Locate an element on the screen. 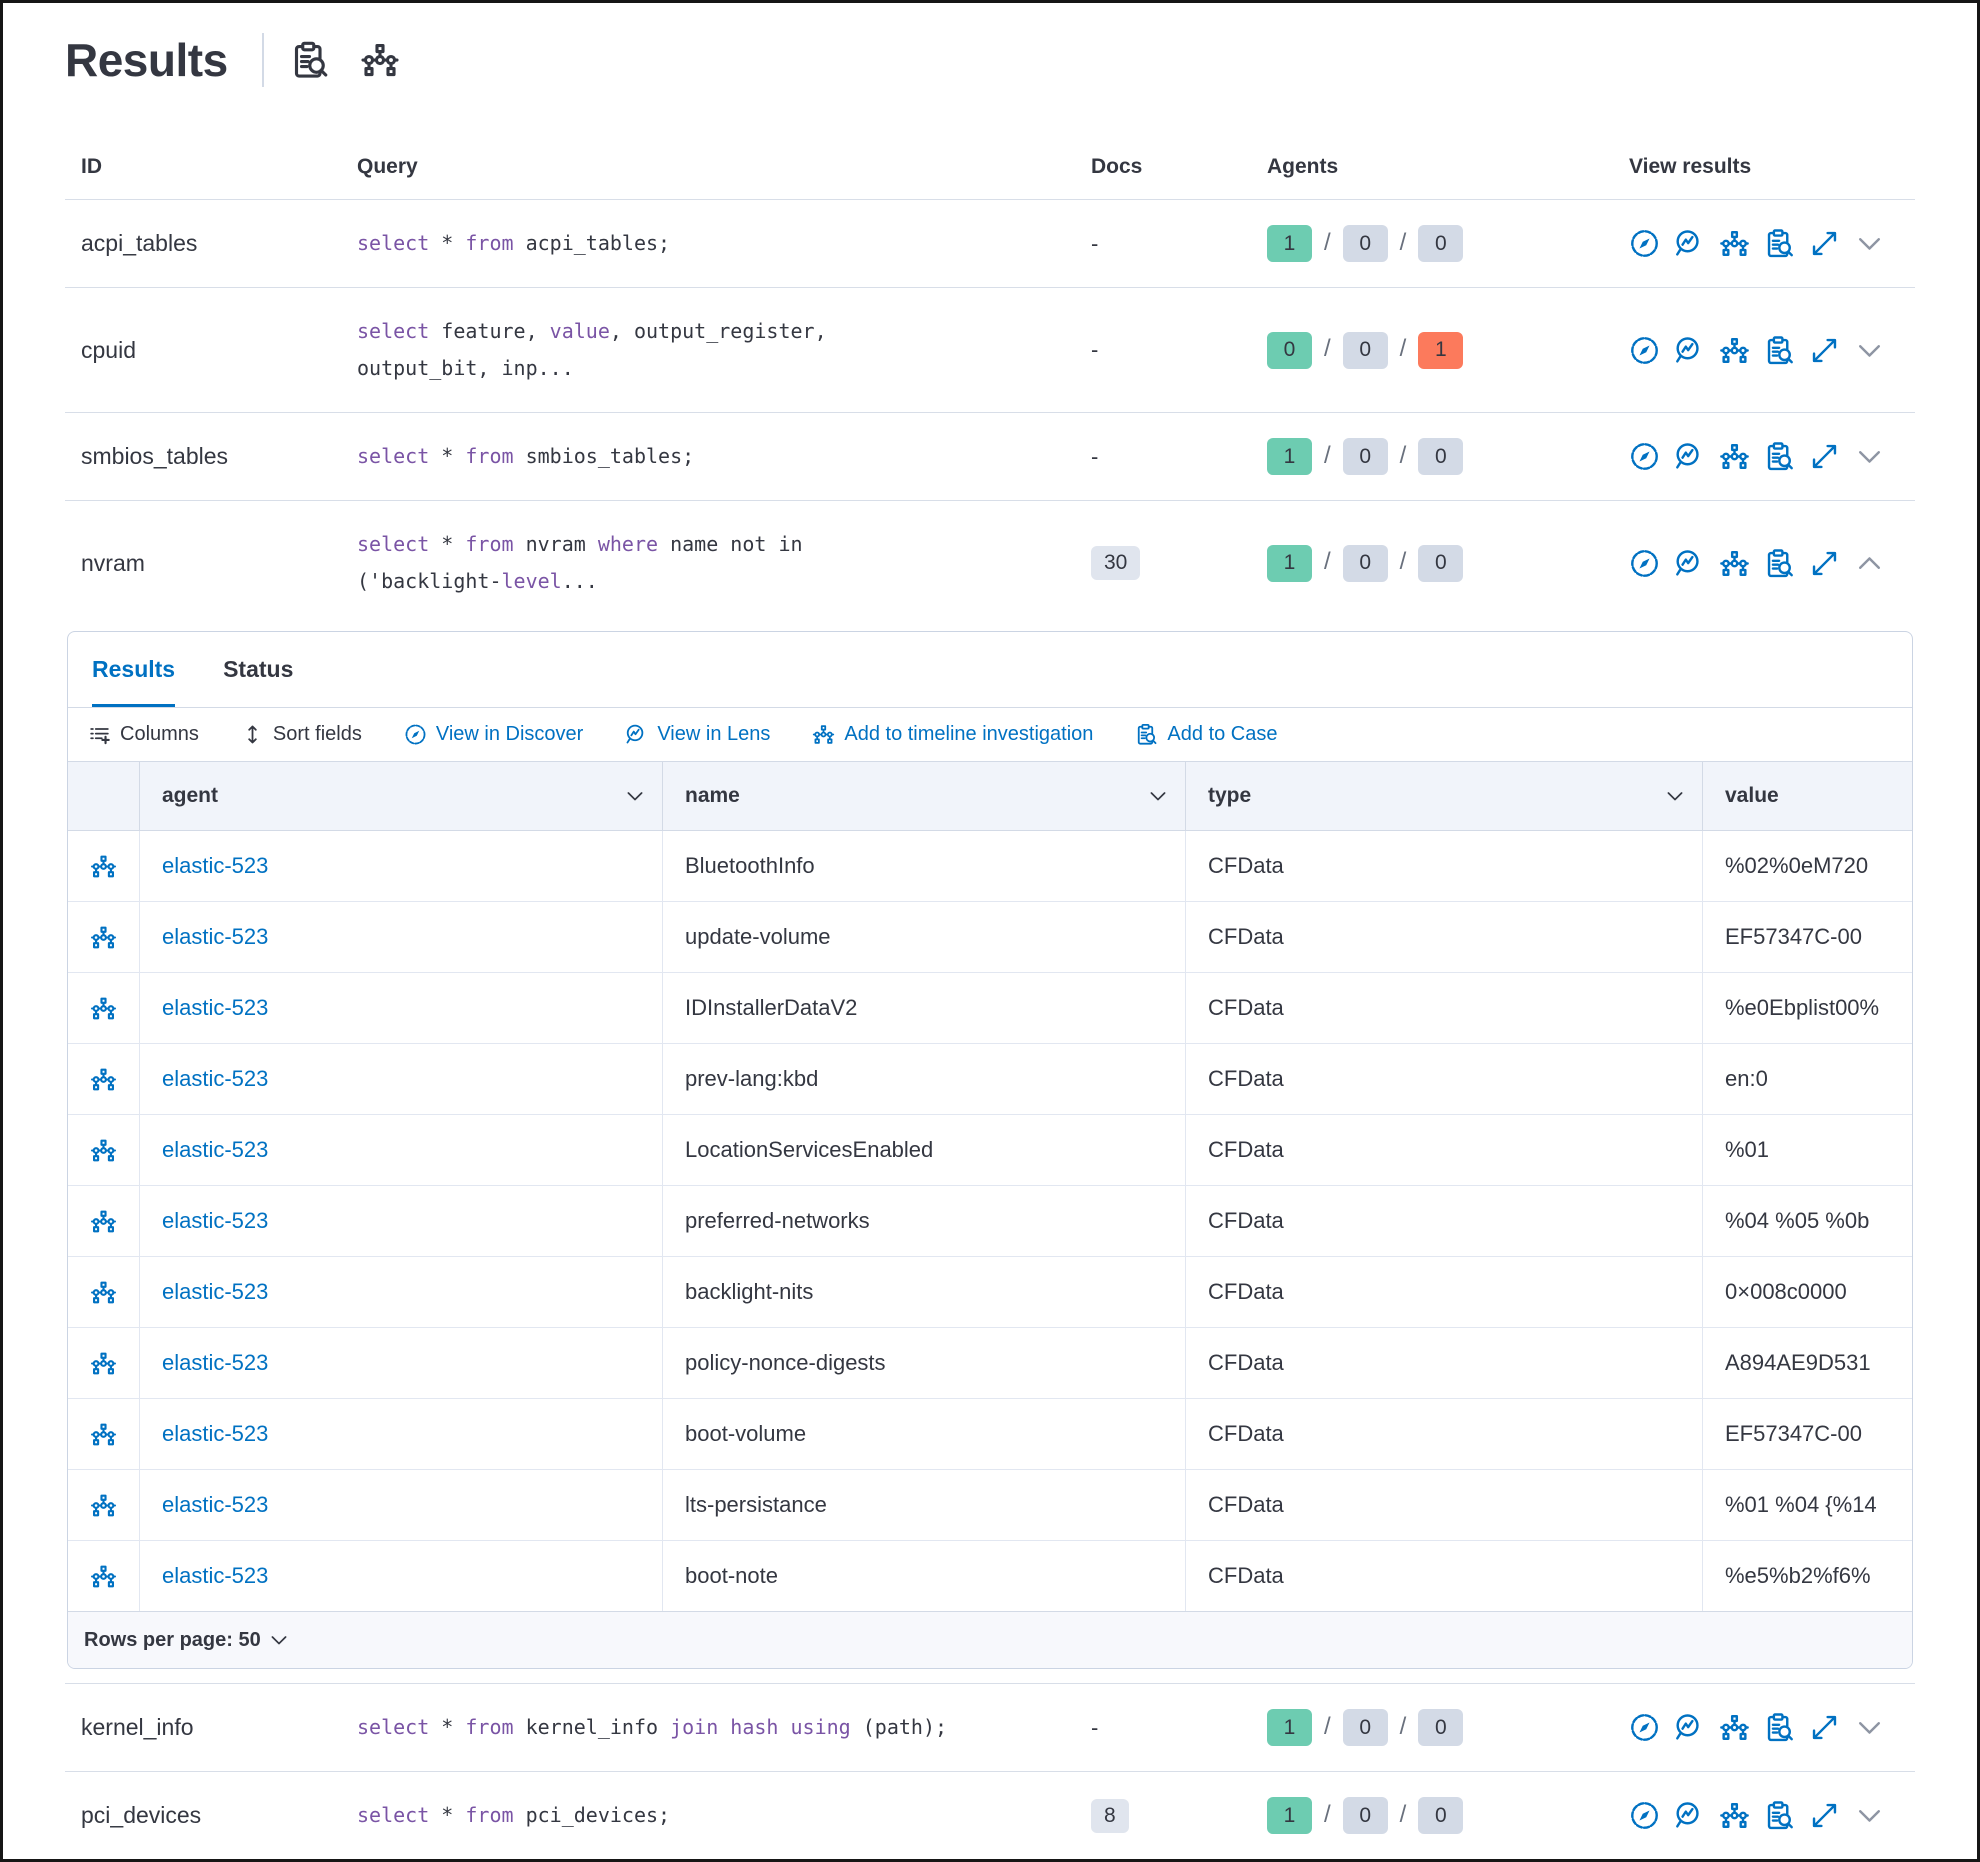  view-in-discover-button: View in Discover is located at coordinates (493, 734).